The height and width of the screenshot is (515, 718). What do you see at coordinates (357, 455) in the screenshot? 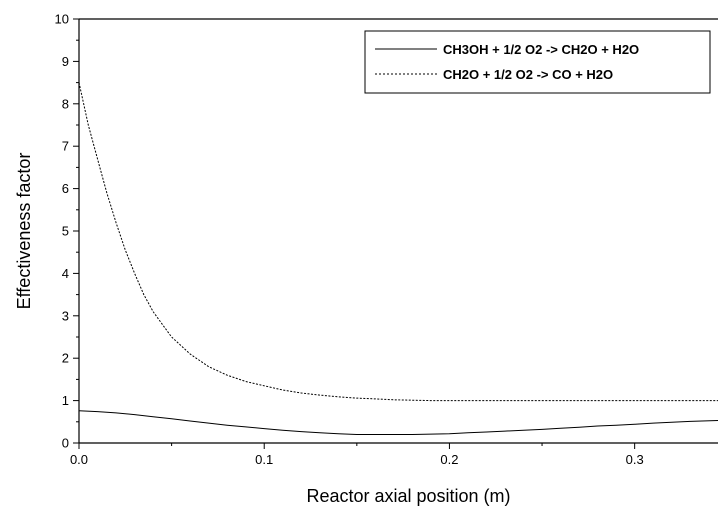
I see `x-axis: 0.0 0.1 0.2 0.3` at bounding box center [357, 455].